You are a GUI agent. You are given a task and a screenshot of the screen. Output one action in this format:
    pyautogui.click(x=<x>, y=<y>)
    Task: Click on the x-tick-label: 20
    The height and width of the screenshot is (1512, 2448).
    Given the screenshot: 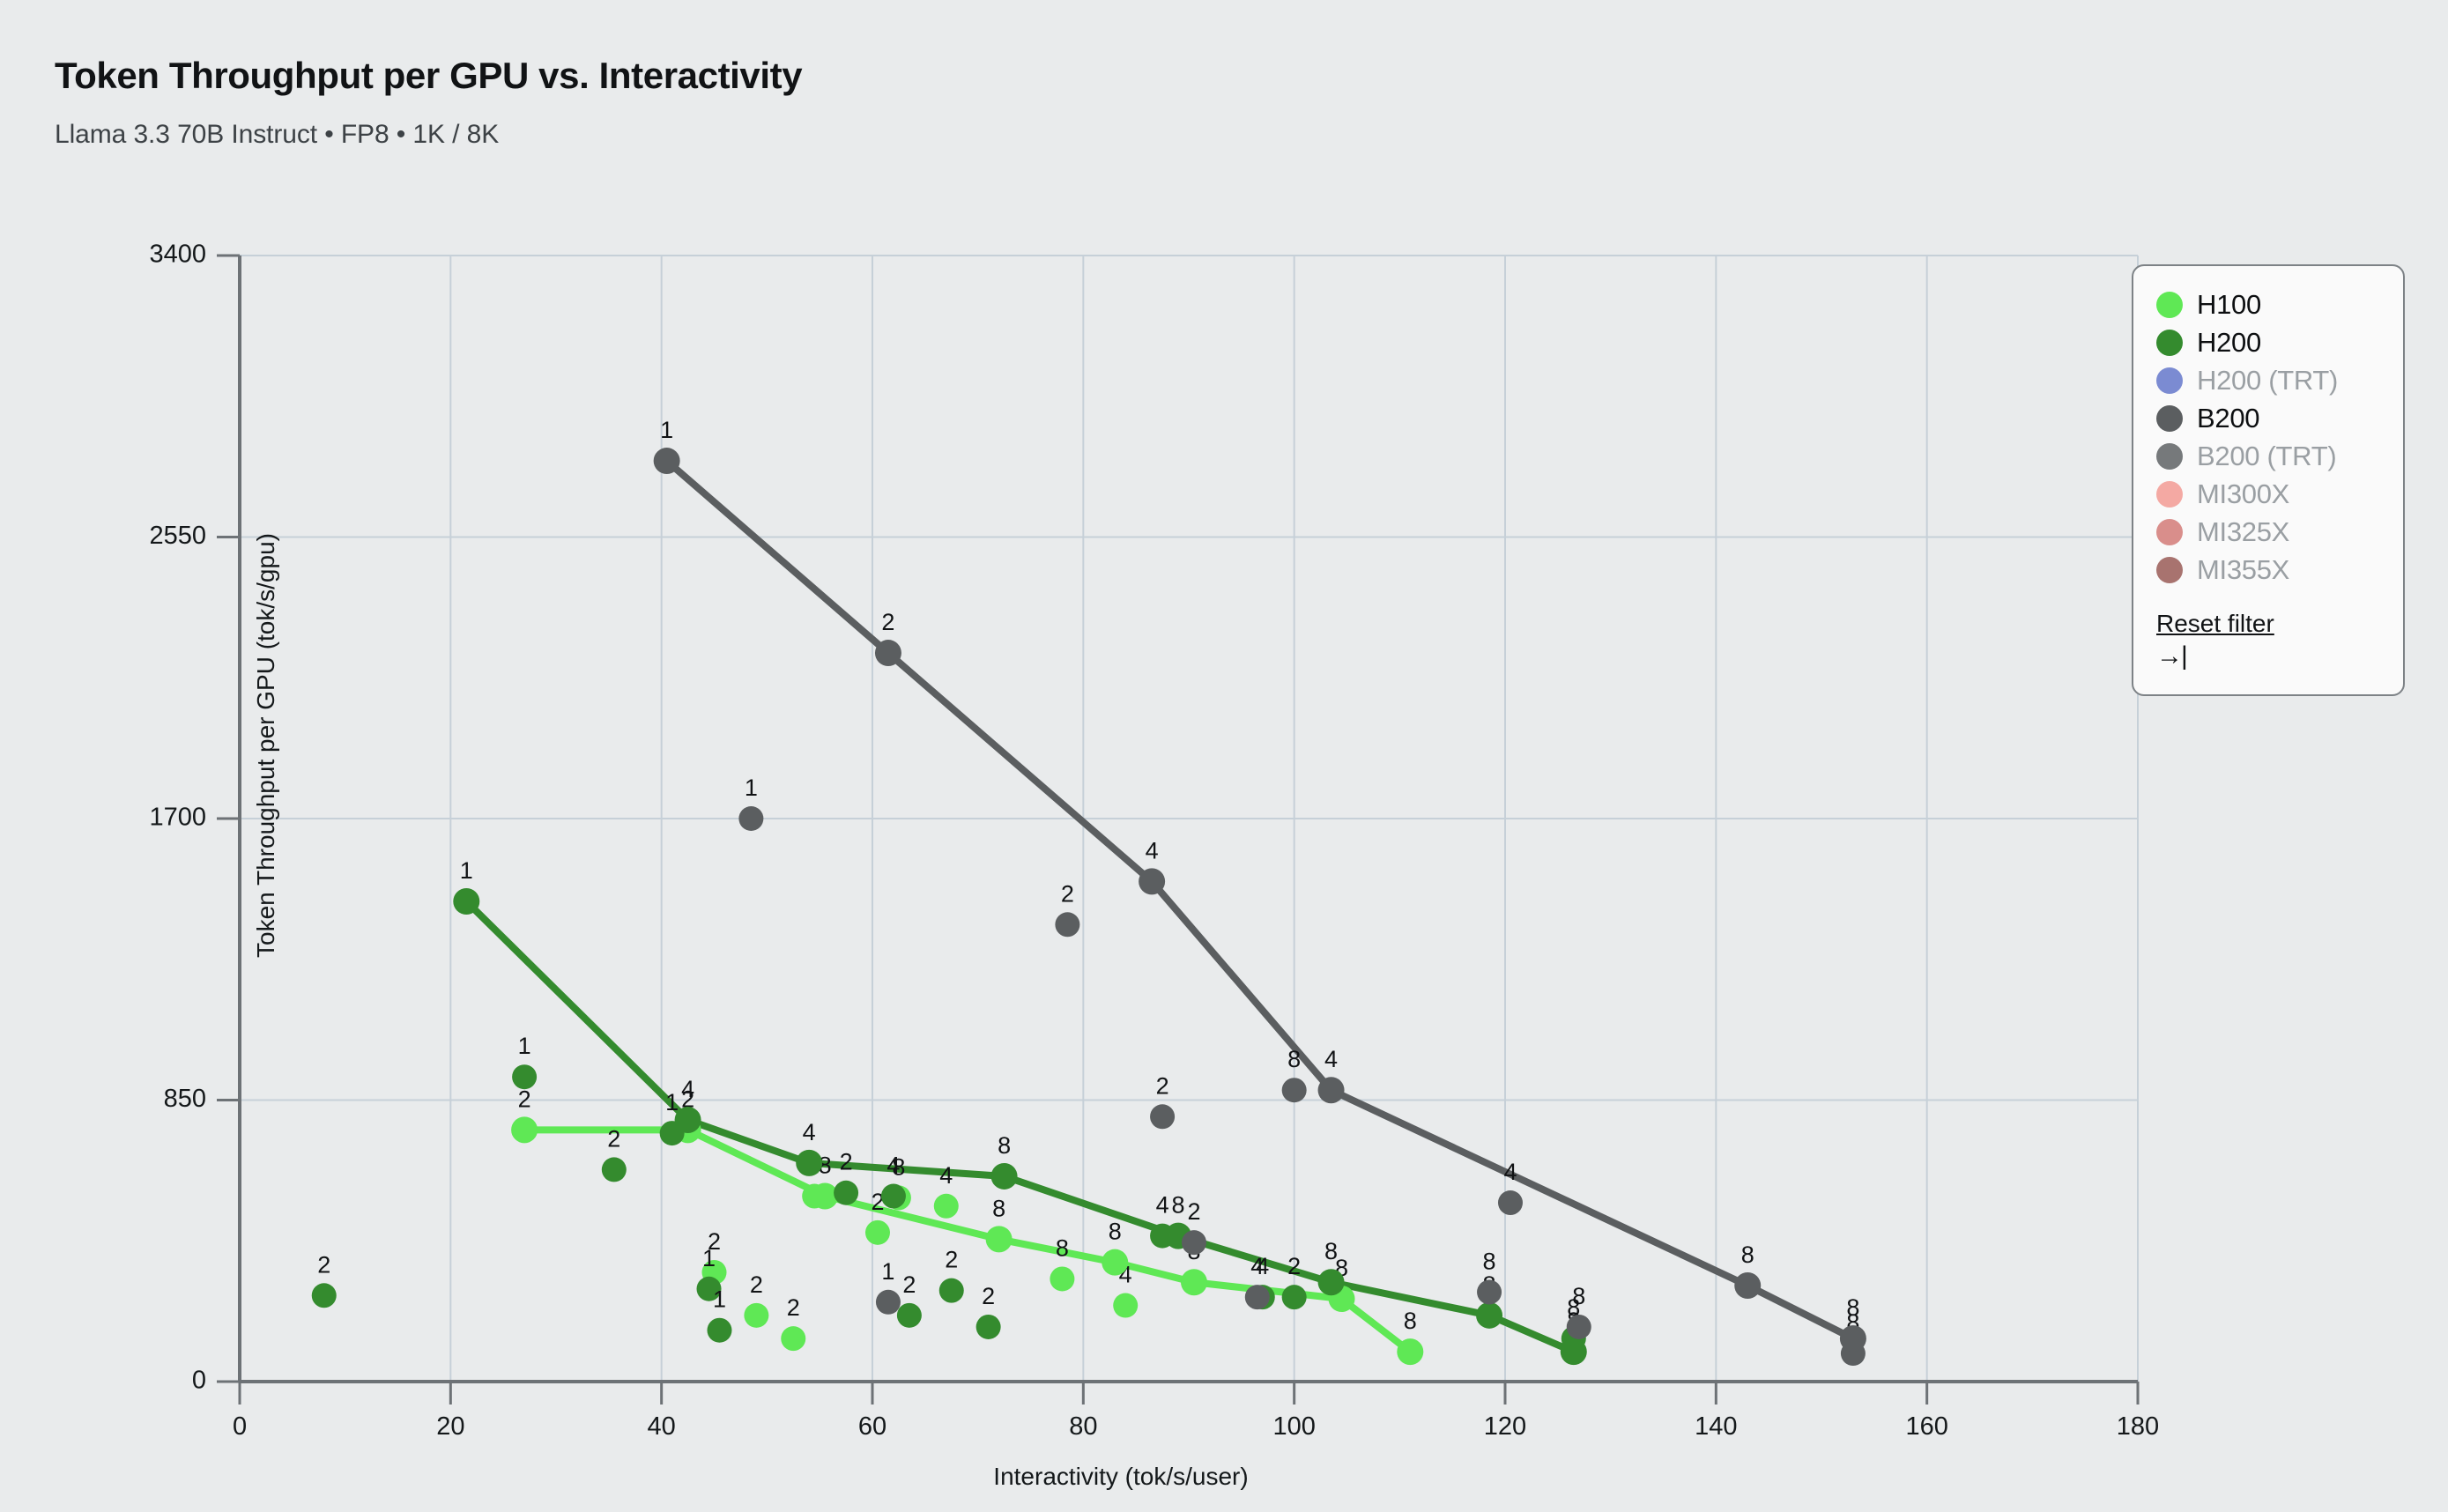 What is the action you would take?
    pyautogui.click(x=450, y=1426)
    